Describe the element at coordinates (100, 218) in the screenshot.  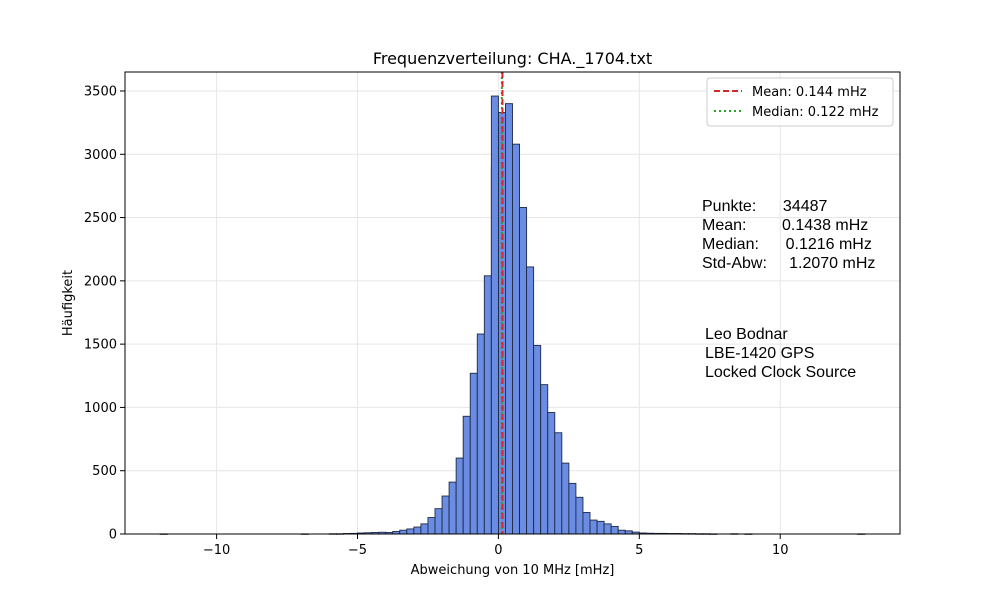
I see `y-tick-label: 2500` at that location.